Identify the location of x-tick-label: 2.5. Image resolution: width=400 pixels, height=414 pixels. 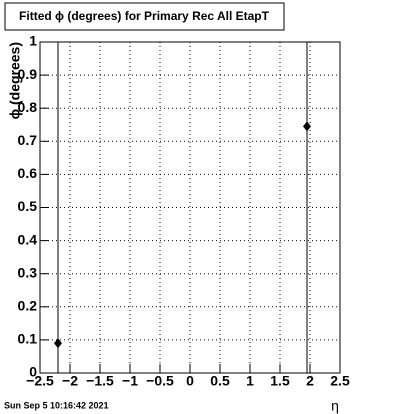
(340, 381).